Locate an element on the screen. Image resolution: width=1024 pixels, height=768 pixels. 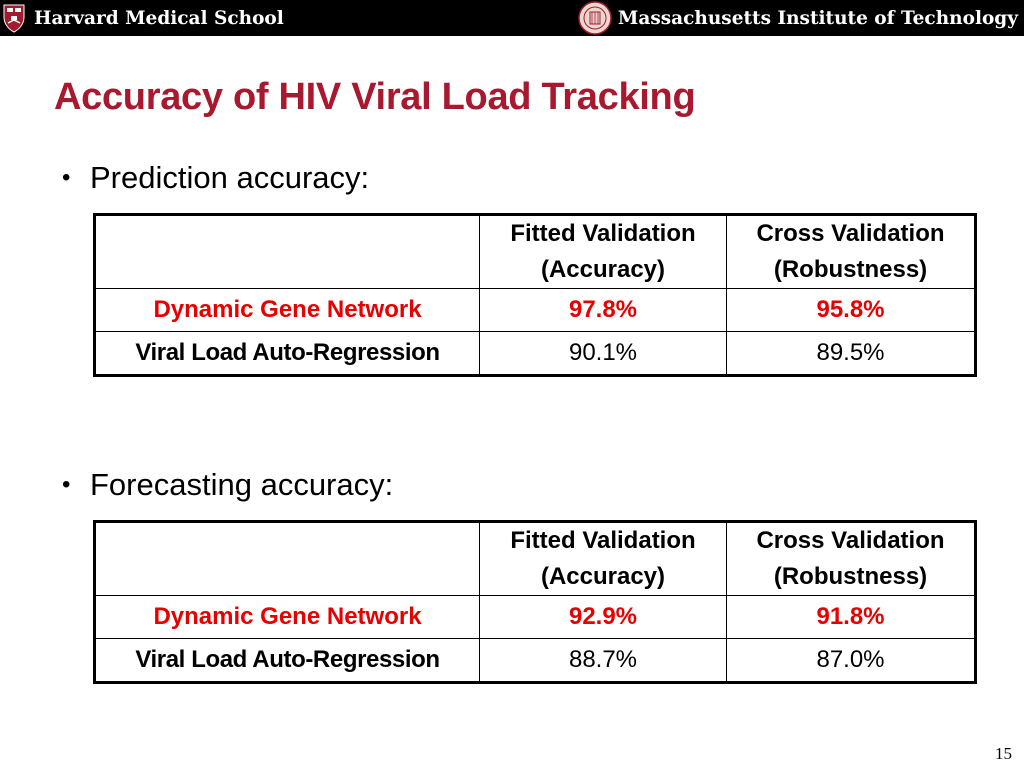
table-row: Dynamic Gene Network 92.9% 91.8% is located at coordinates (535, 617).